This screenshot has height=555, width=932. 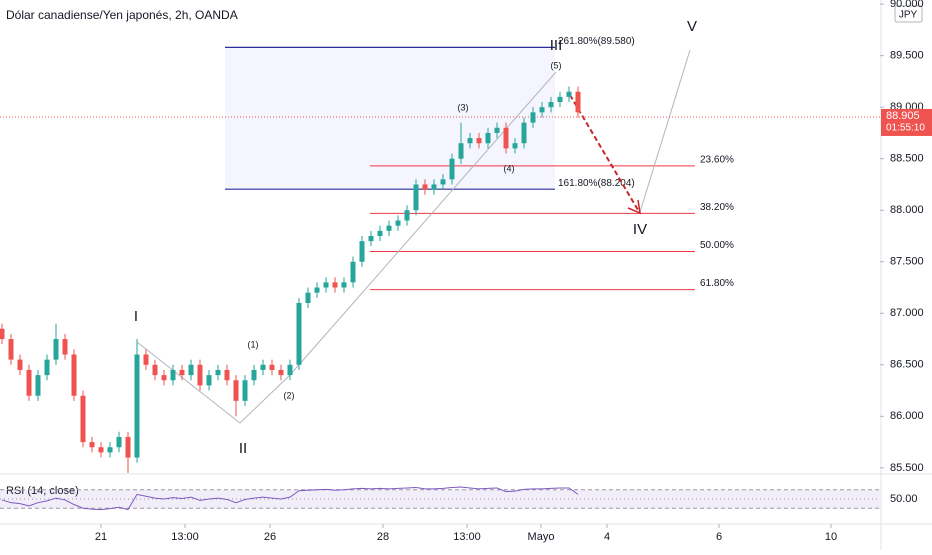 What do you see at coordinates (596, 183) in the screenshot?
I see `fib-extension-label: 161.80%(88.204)` at bounding box center [596, 183].